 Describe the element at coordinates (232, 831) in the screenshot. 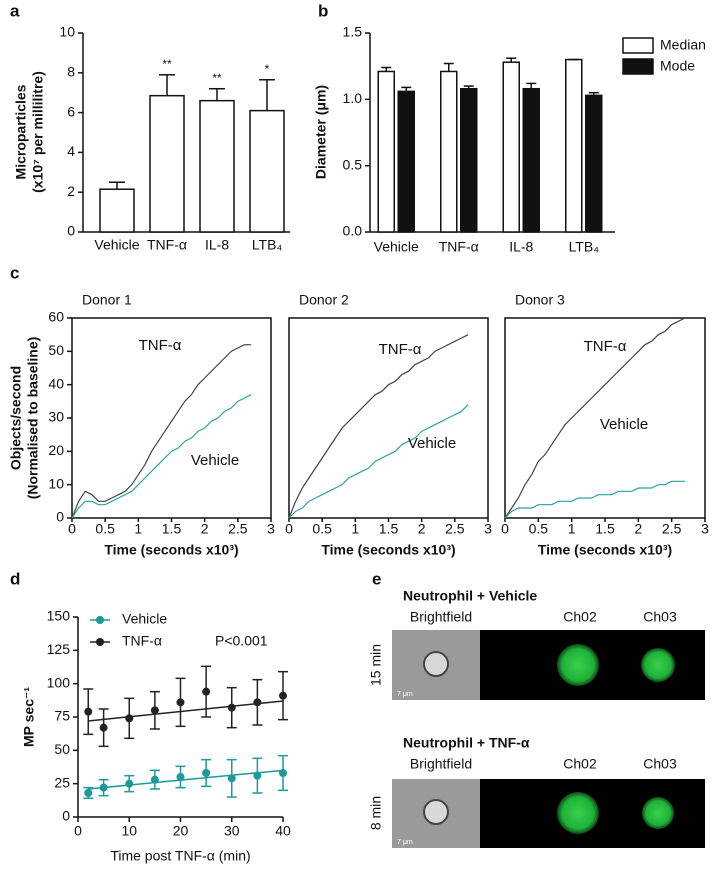

I see `x-tick-label: 30` at that location.